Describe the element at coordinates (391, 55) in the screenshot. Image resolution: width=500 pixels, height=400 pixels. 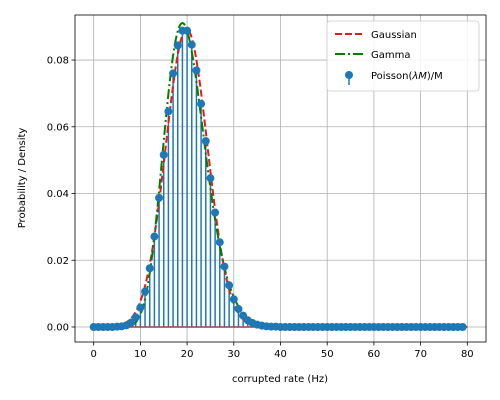
I see `legend-gamma-label: Gamma` at that location.